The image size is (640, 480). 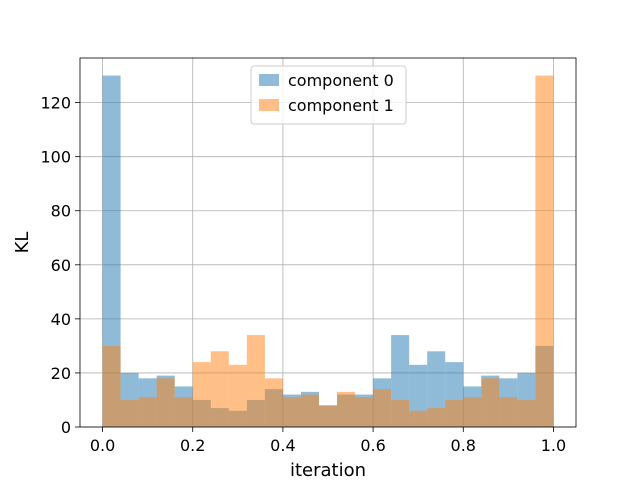 What do you see at coordinates (463, 445) in the screenshot?
I see `x-tick-label: 0.8` at bounding box center [463, 445].